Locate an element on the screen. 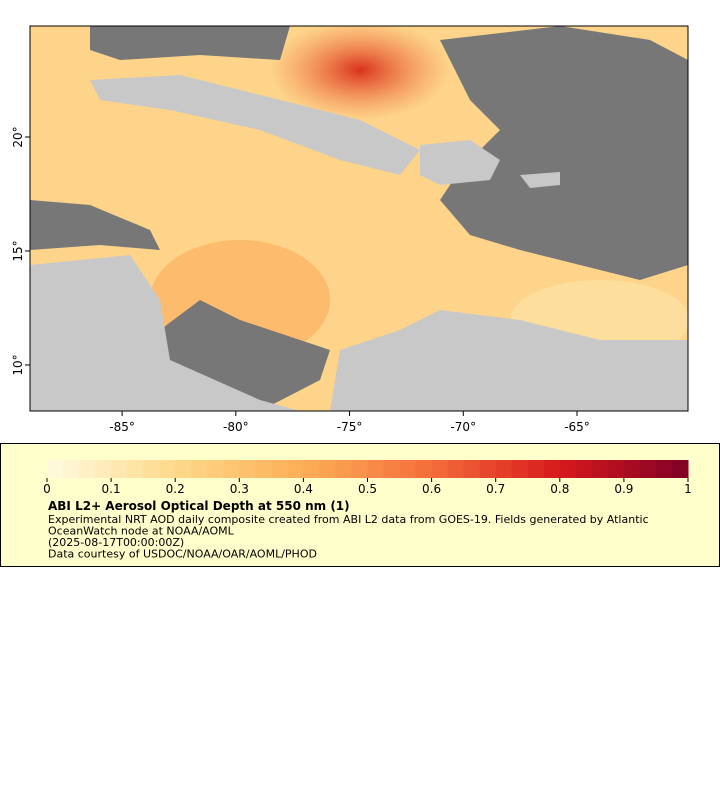 The image size is (720, 800). x-tick-label: -80° is located at coordinates (236, 427).